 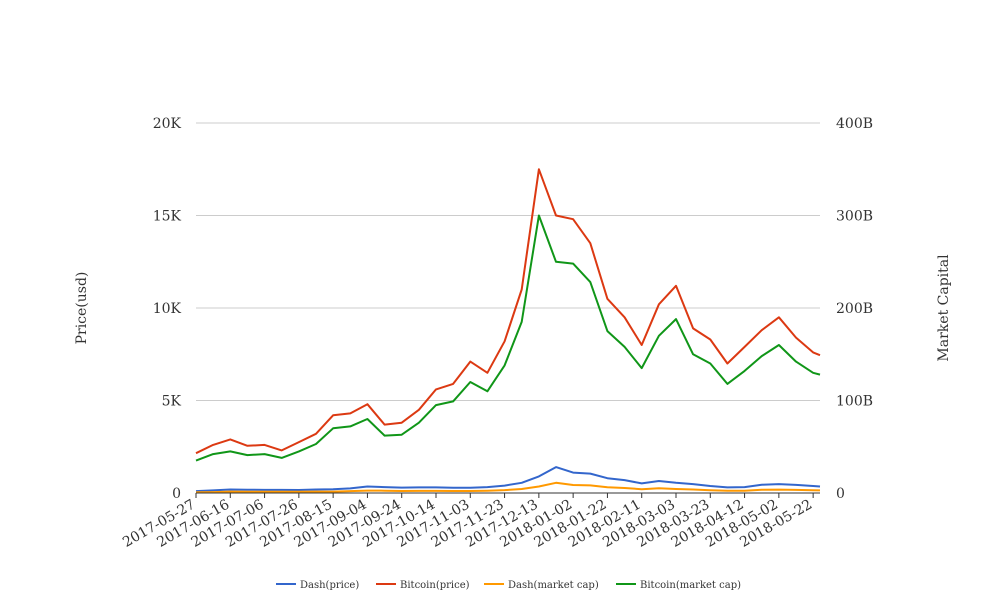 I want to click on y-tick-label-right: 200B, so click(x=854, y=309).